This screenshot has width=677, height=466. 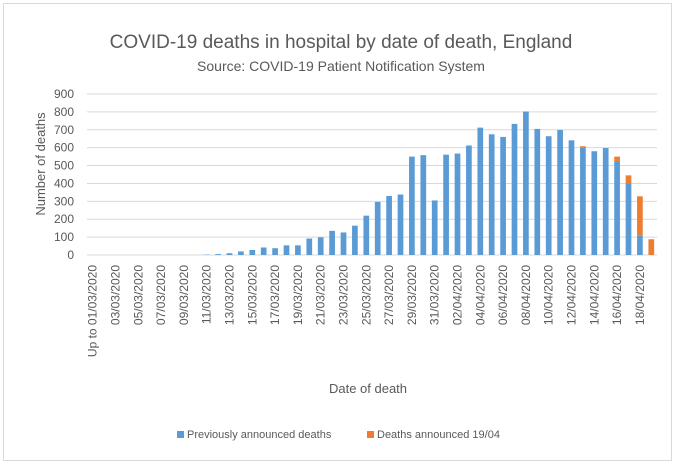 What do you see at coordinates (458, 295) in the screenshot?
I see `x-tick-label: 02/04/2020` at bounding box center [458, 295].